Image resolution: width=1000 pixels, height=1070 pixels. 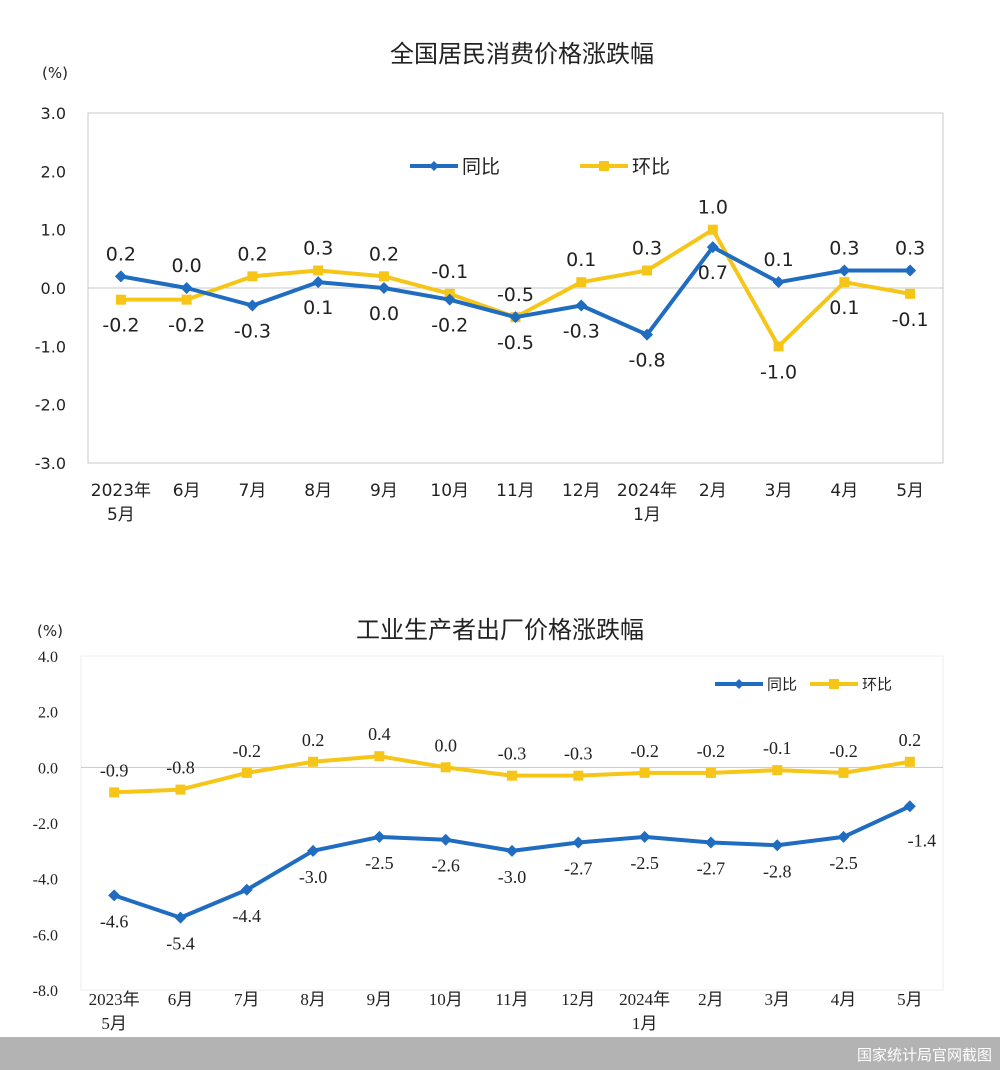 I want to click on legend-label: 同比, so click(x=481, y=167).